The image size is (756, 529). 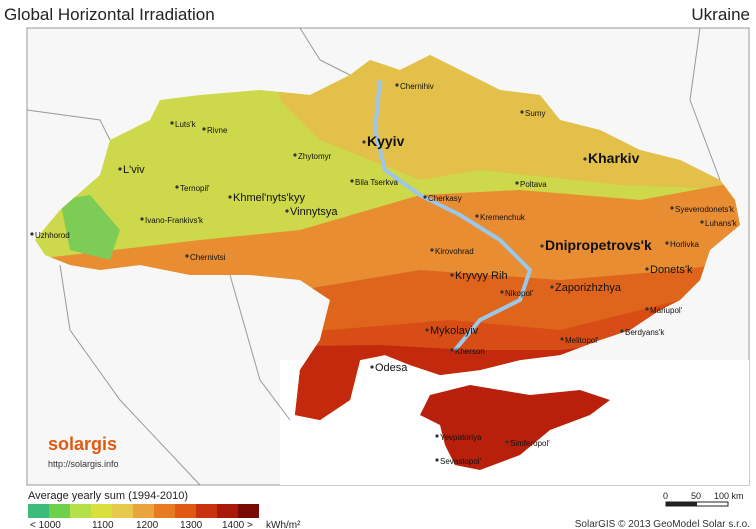 What do you see at coordinates (147, 524) in the screenshot?
I see `legend-label: 1200` at bounding box center [147, 524].